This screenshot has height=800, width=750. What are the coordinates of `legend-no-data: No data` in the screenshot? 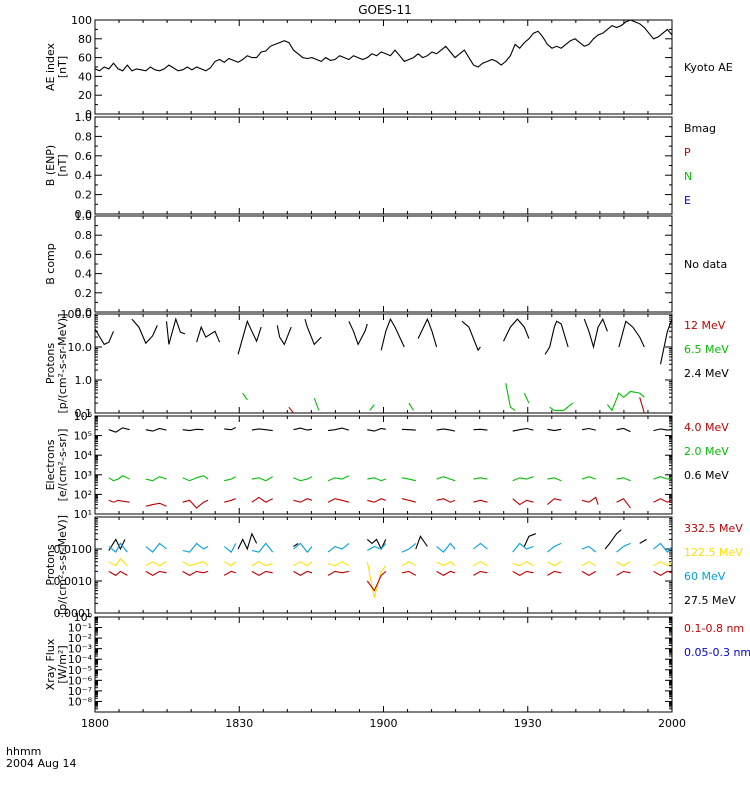 It's located at (705, 264).